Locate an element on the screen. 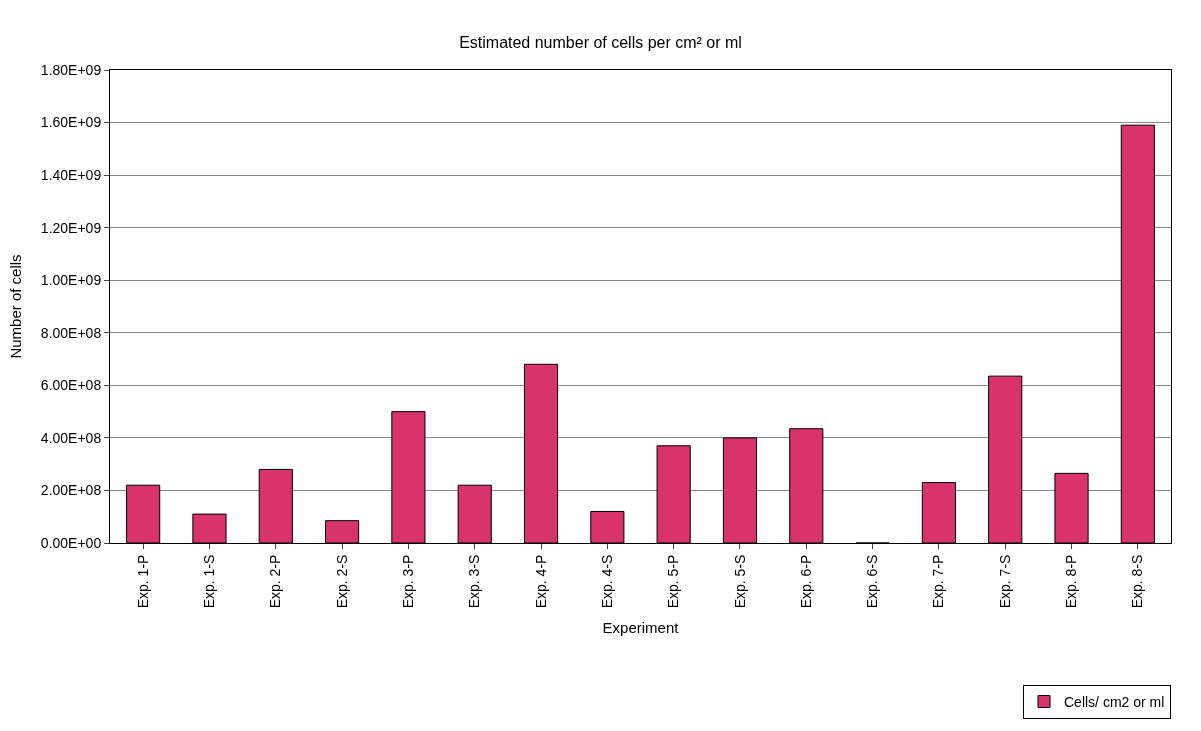  x-tick-label: Exp. 7-P is located at coordinates (938, 581).